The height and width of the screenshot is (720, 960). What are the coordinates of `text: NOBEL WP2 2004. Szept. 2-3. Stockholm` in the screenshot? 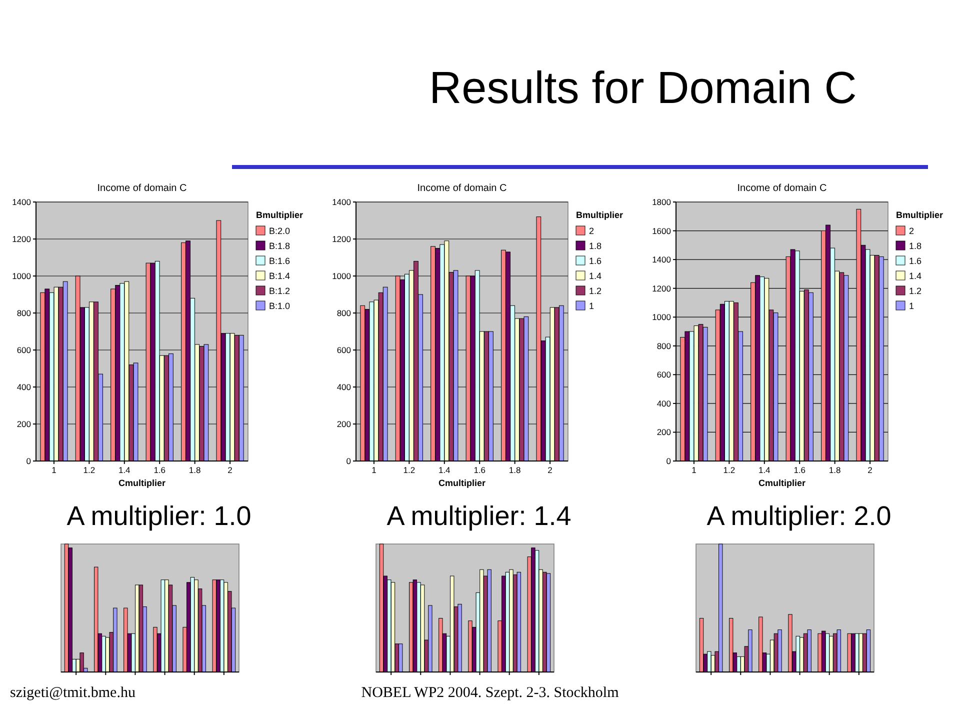 It's located at (490, 693).